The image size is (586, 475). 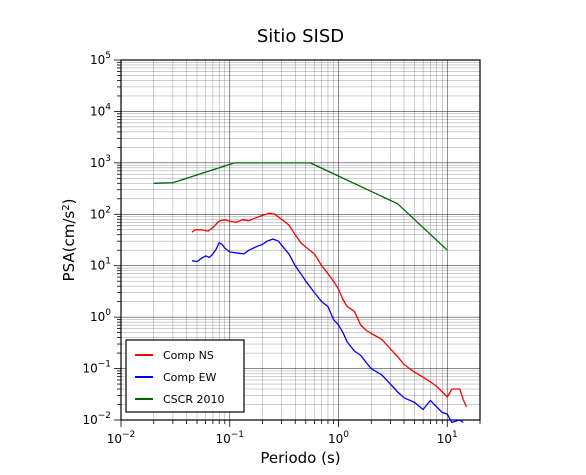 I want to click on y-tick-label: 10⁴, so click(x=100, y=110).